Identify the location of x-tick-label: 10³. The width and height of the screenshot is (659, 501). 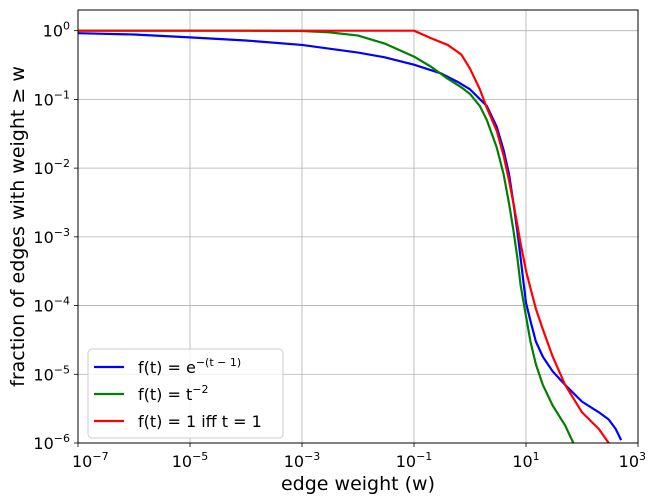
(632, 460).